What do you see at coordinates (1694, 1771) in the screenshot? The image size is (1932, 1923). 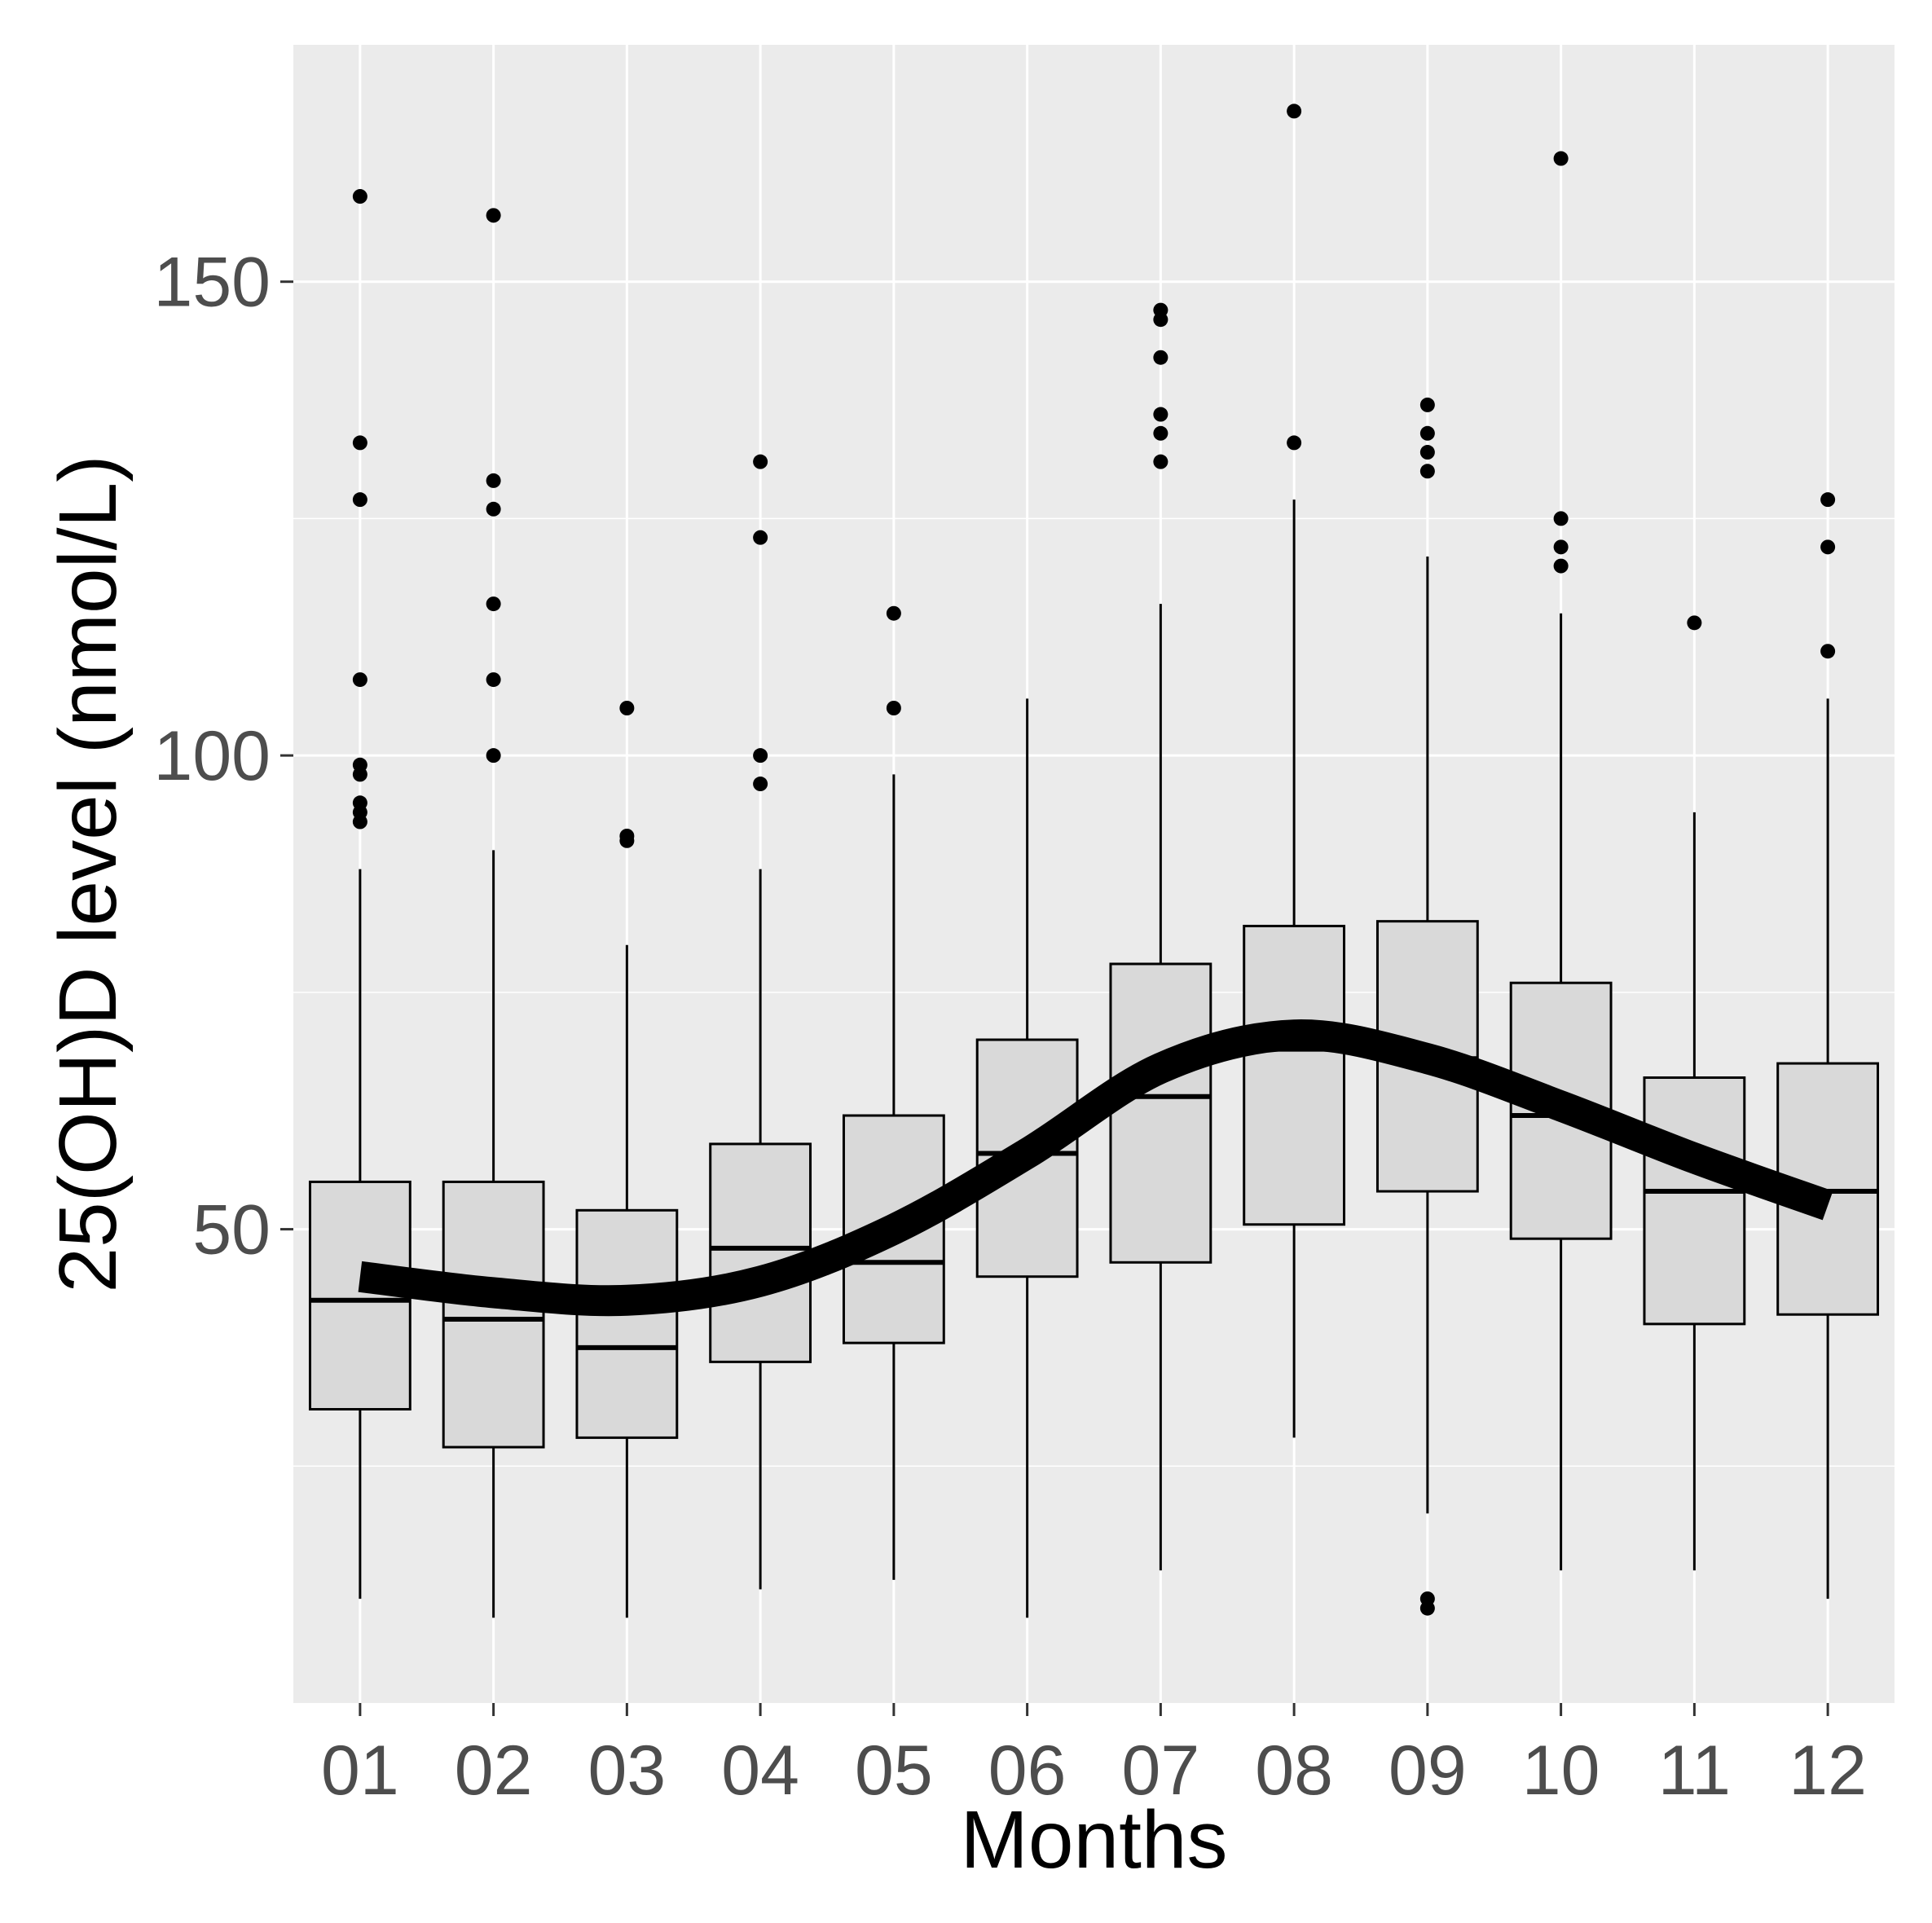 I see `x-tick-label: 11` at bounding box center [1694, 1771].